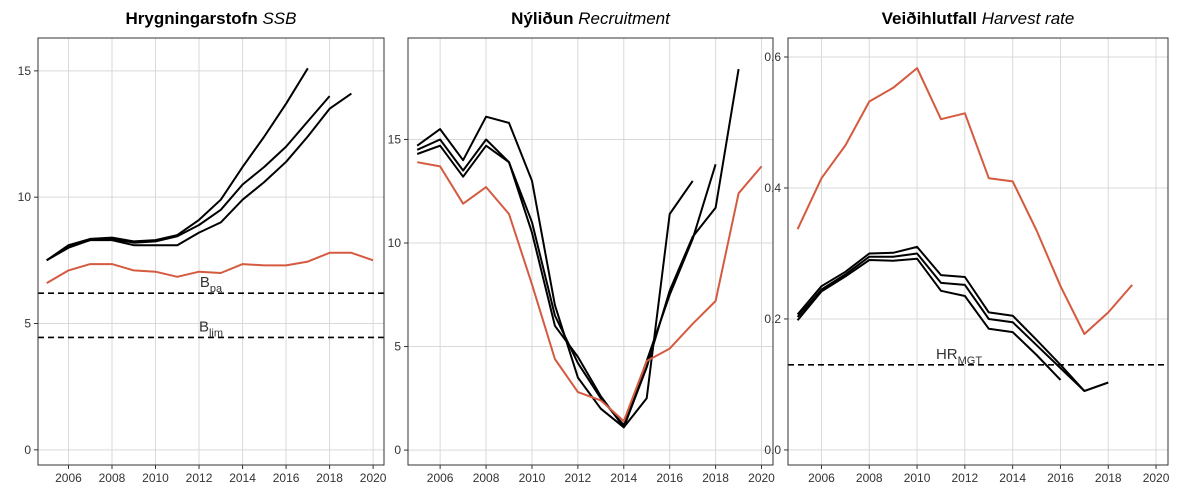 Image resolution: width=1177 pixels, height=493 pixels. What do you see at coordinates (772, 450) in the screenshot?
I see `y-tick-label: 0.0` at bounding box center [772, 450].